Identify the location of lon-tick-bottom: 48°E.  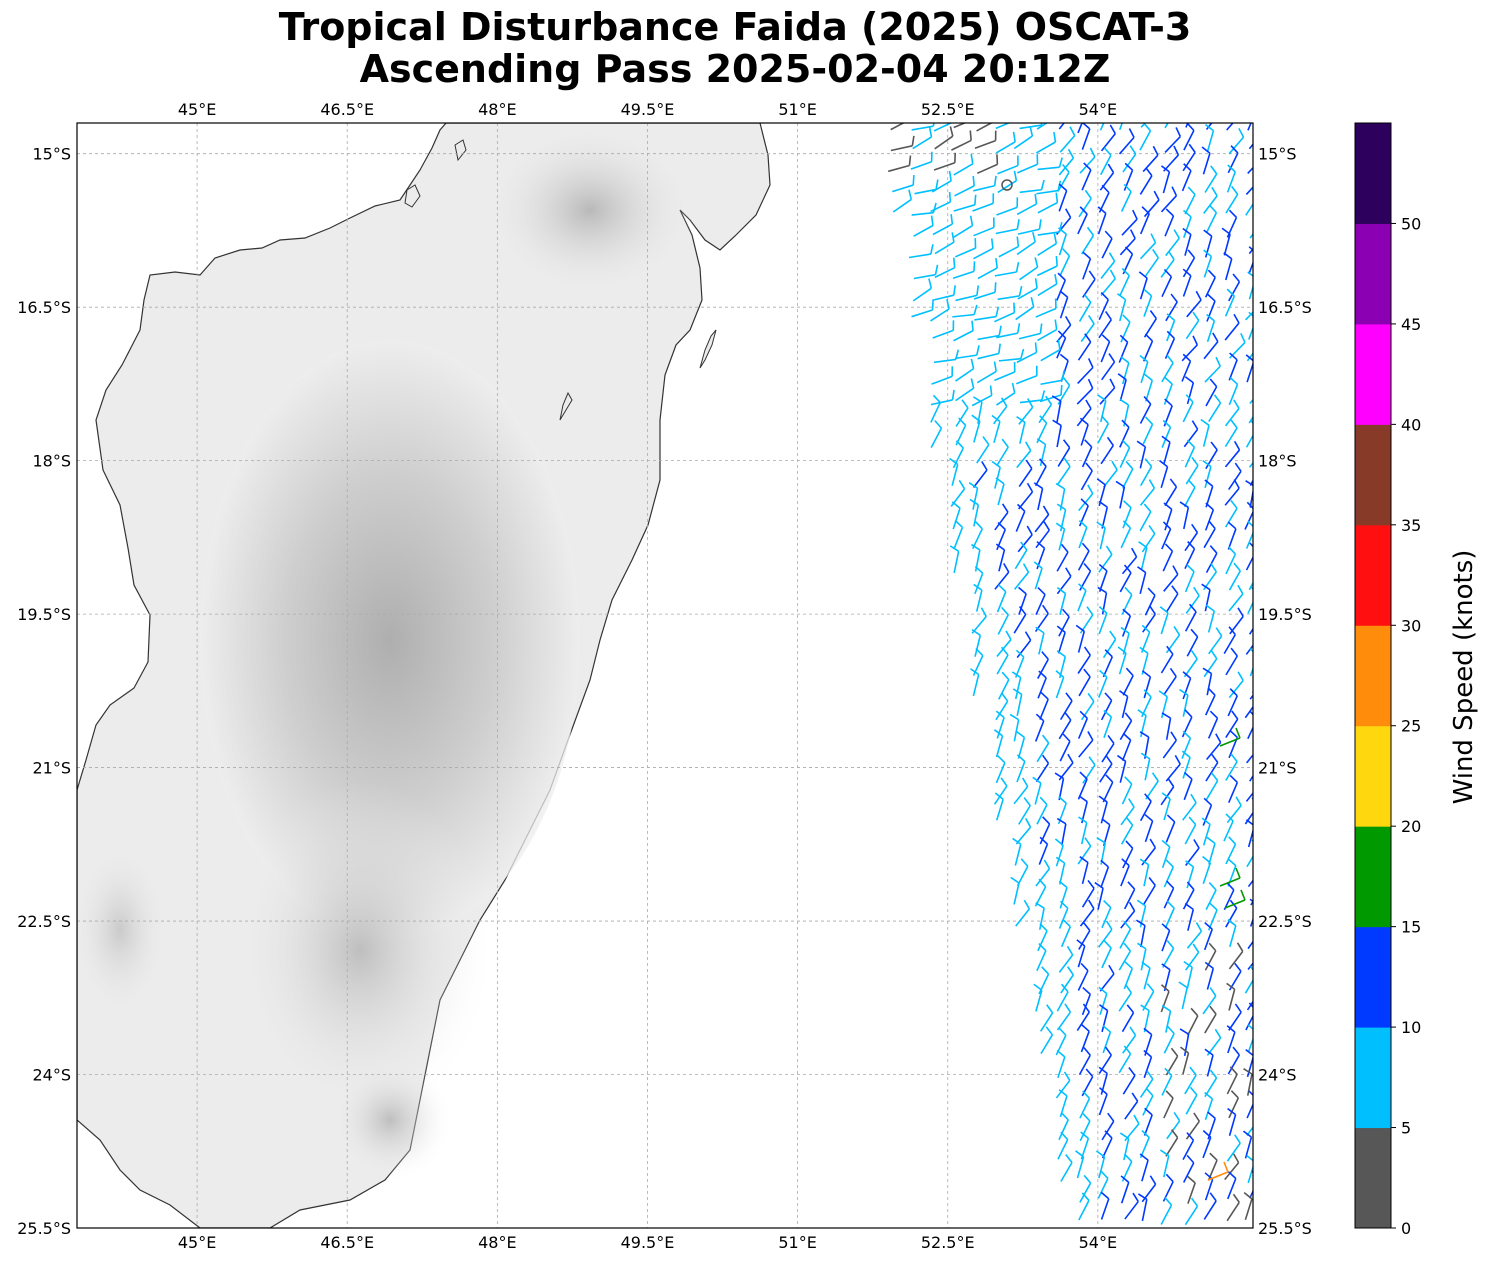
(497, 1242).